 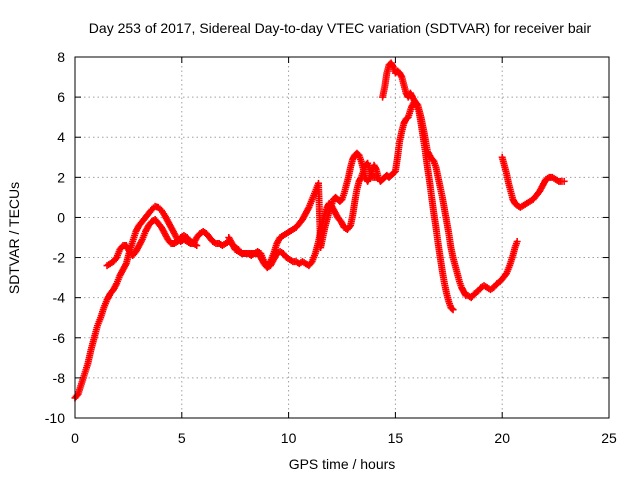 I want to click on x-tick-label: 15, so click(x=396, y=438).